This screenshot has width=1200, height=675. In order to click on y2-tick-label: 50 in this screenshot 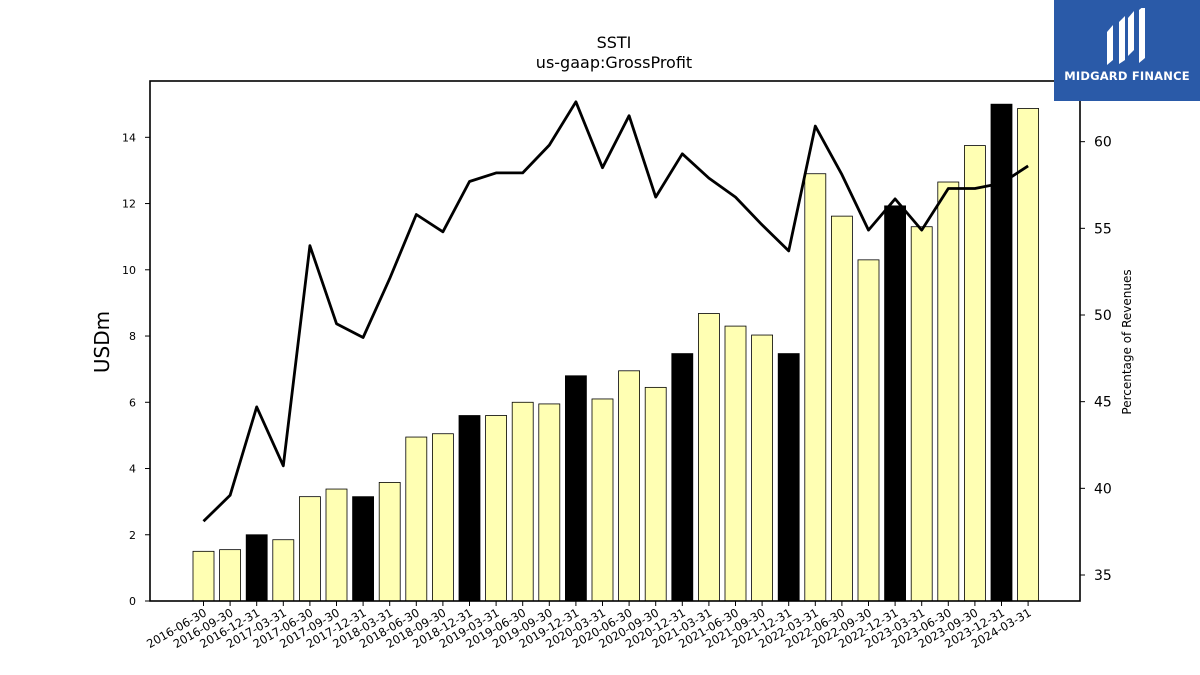, I will do `click(1103, 316)`.